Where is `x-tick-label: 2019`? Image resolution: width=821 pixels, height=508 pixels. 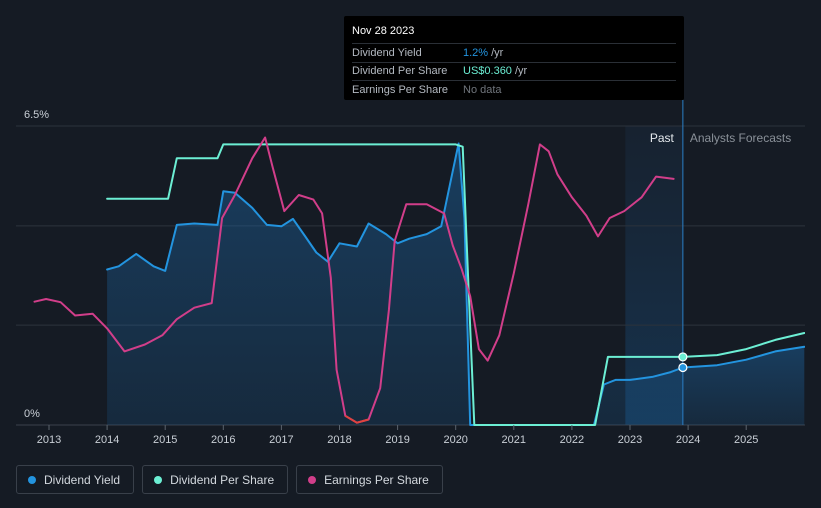 x-tick-label: 2019 is located at coordinates (397, 440).